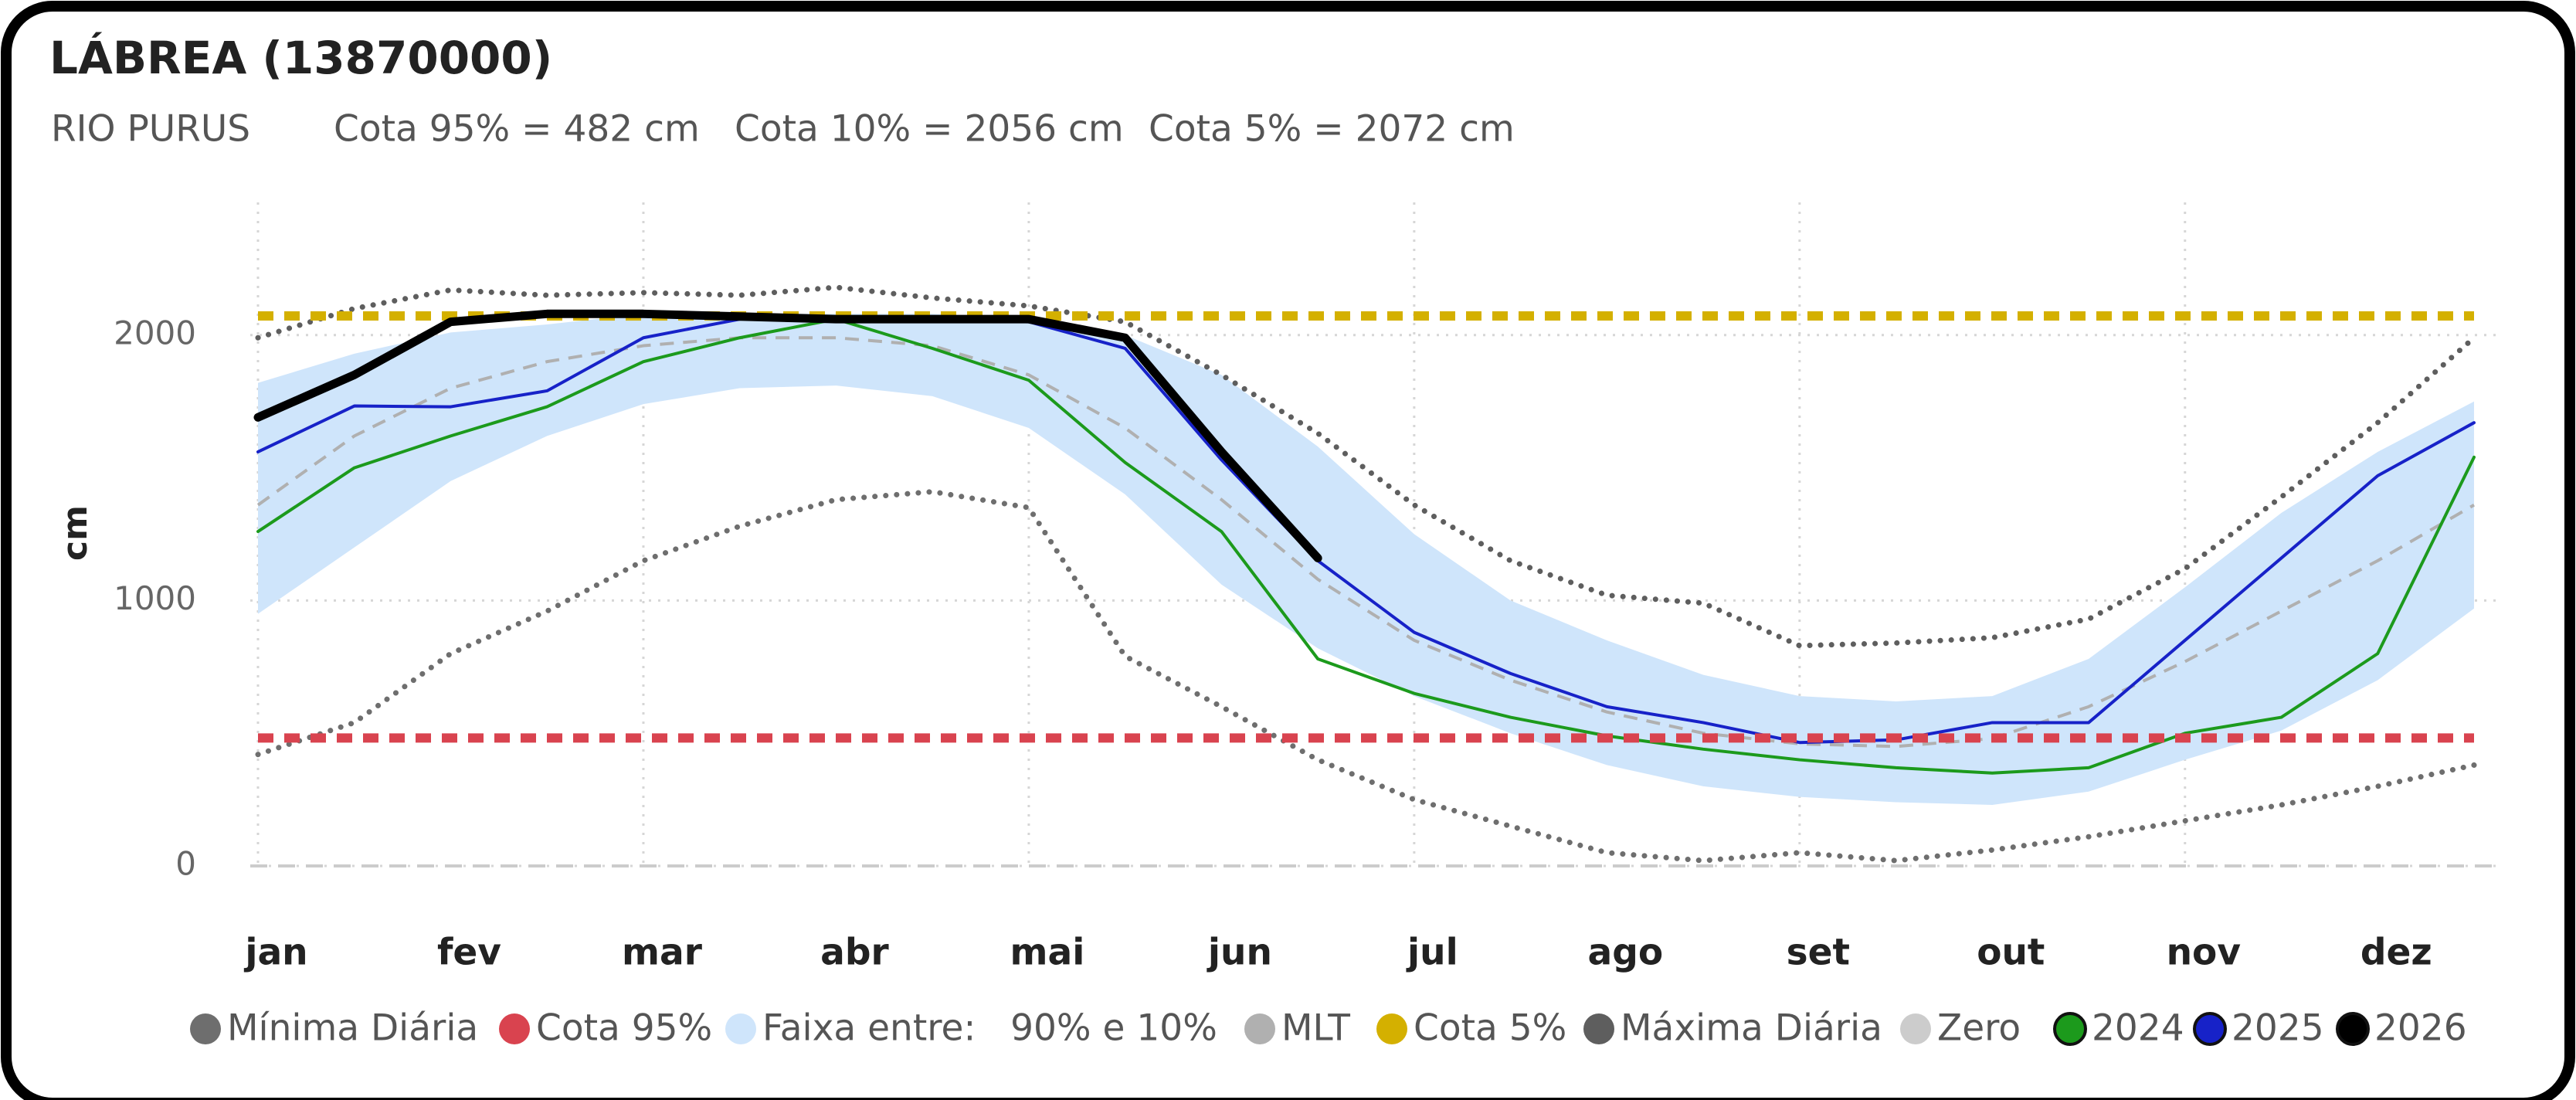  Describe the element at coordinates (185, 864) in the screenshot. I see `y-tick-label: 0` at that location.